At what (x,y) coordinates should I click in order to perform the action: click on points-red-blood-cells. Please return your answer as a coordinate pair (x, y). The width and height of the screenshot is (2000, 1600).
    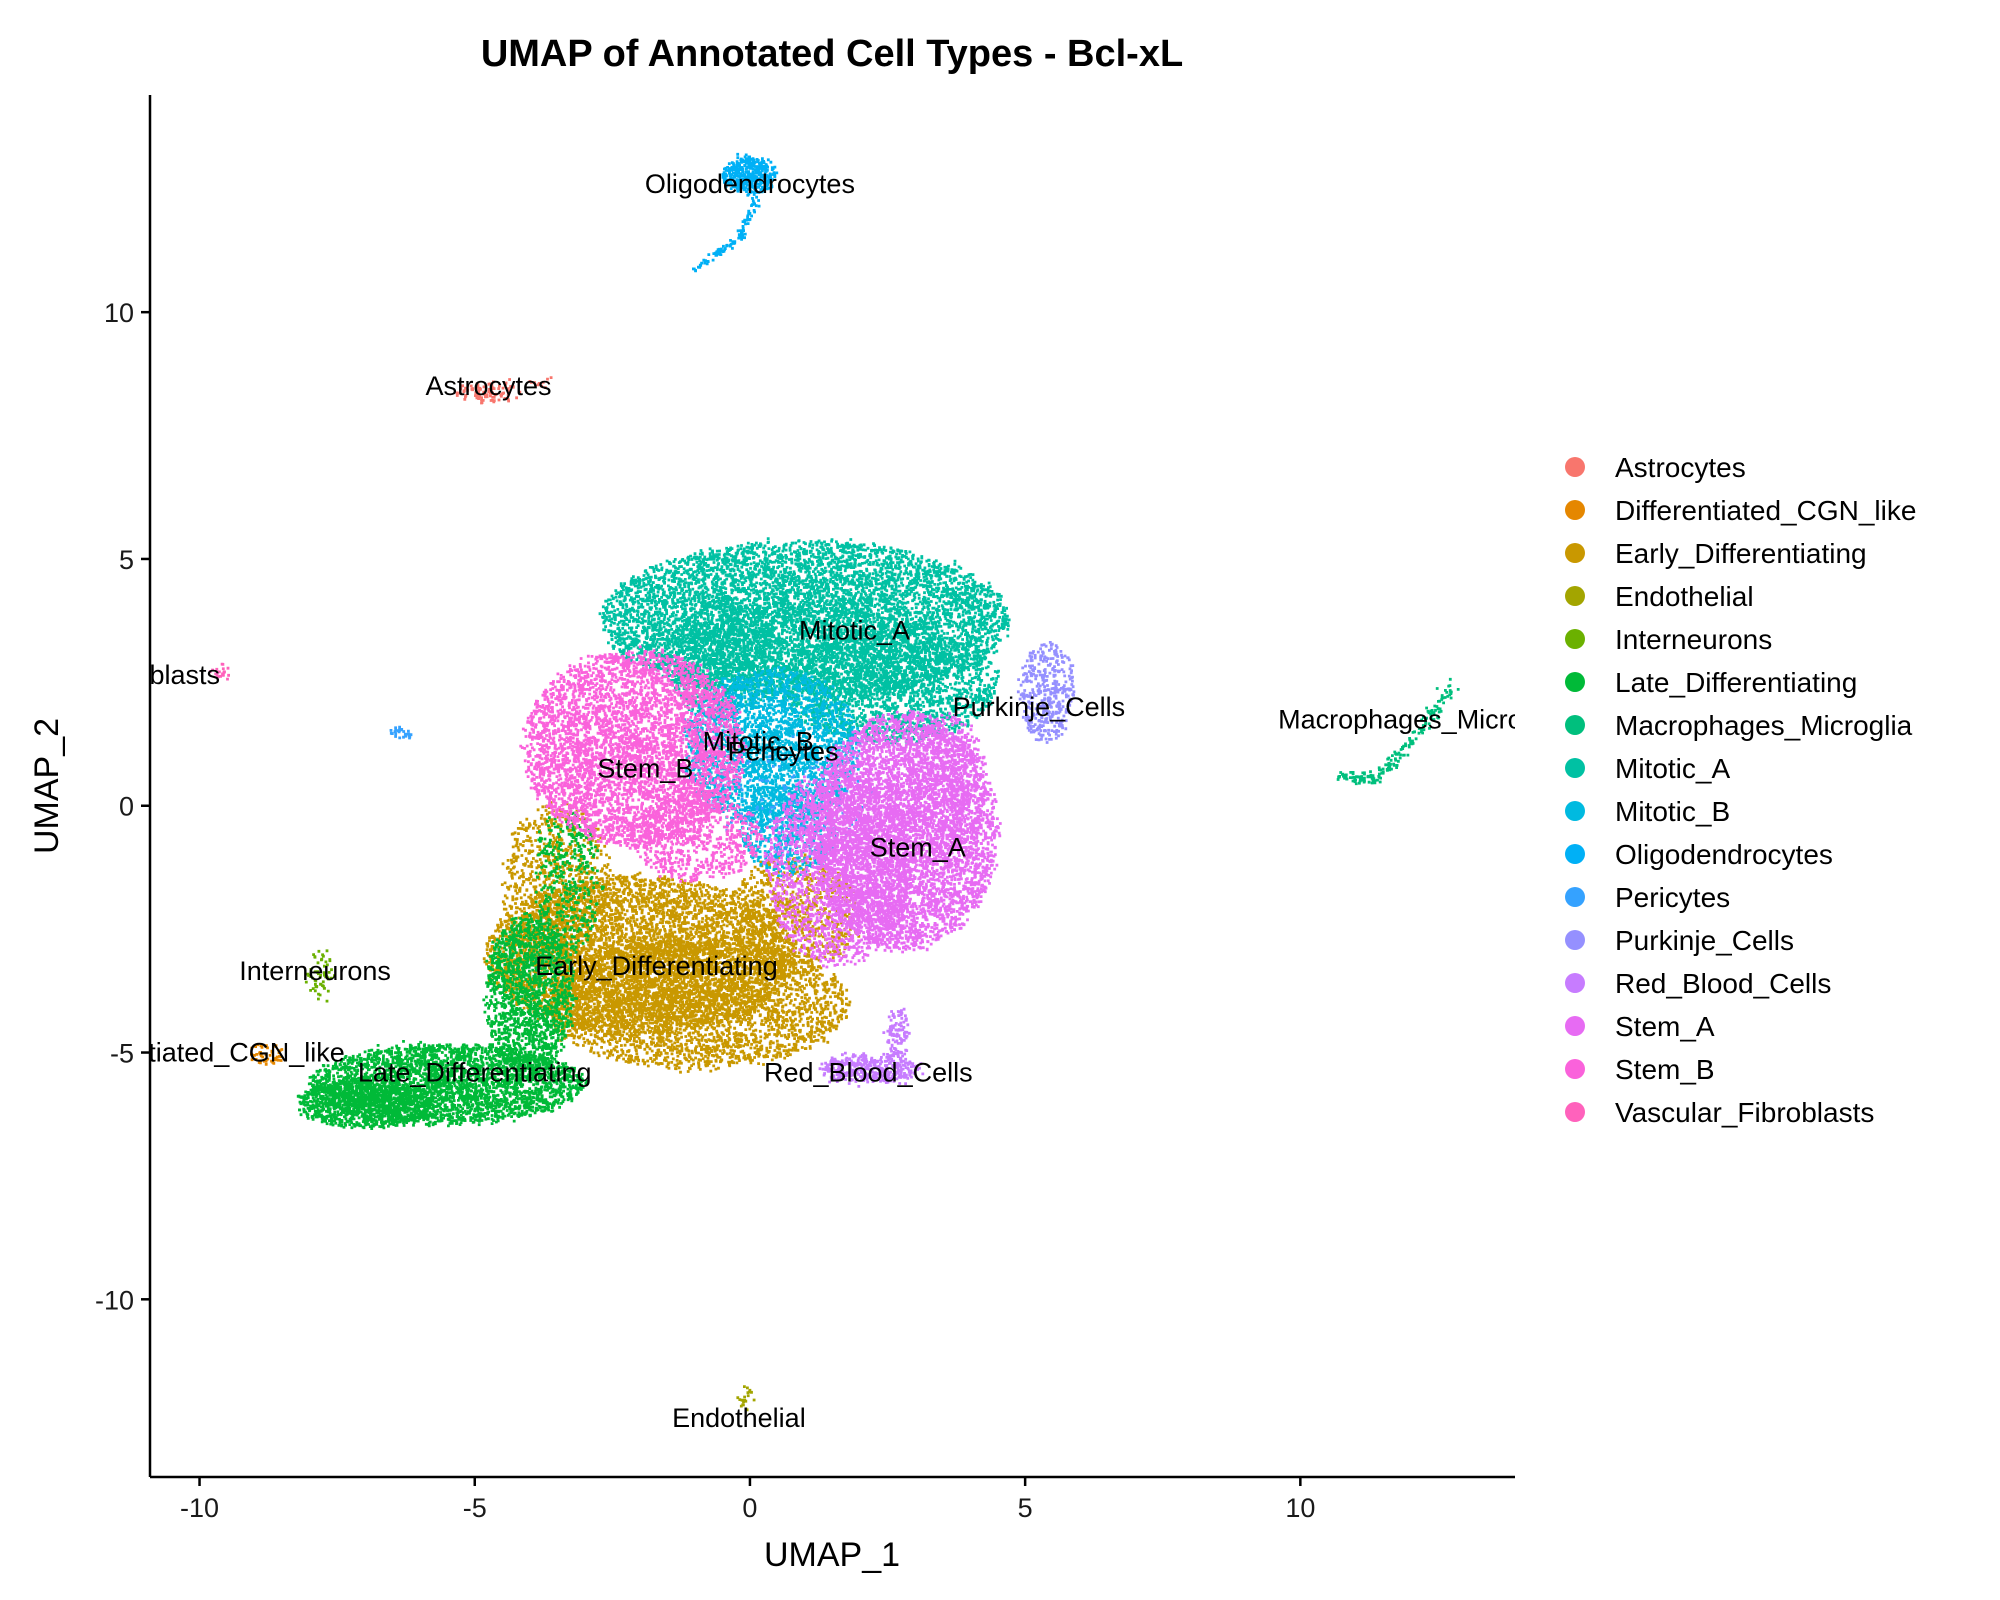
    Looking at the image, I should click on (871, 1047).